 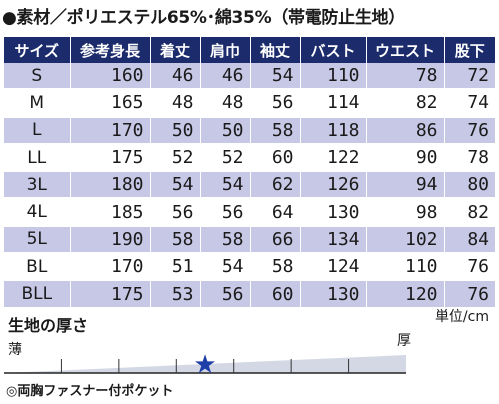 I want to click on size-name-cell: L, so click(x=37, y=130).